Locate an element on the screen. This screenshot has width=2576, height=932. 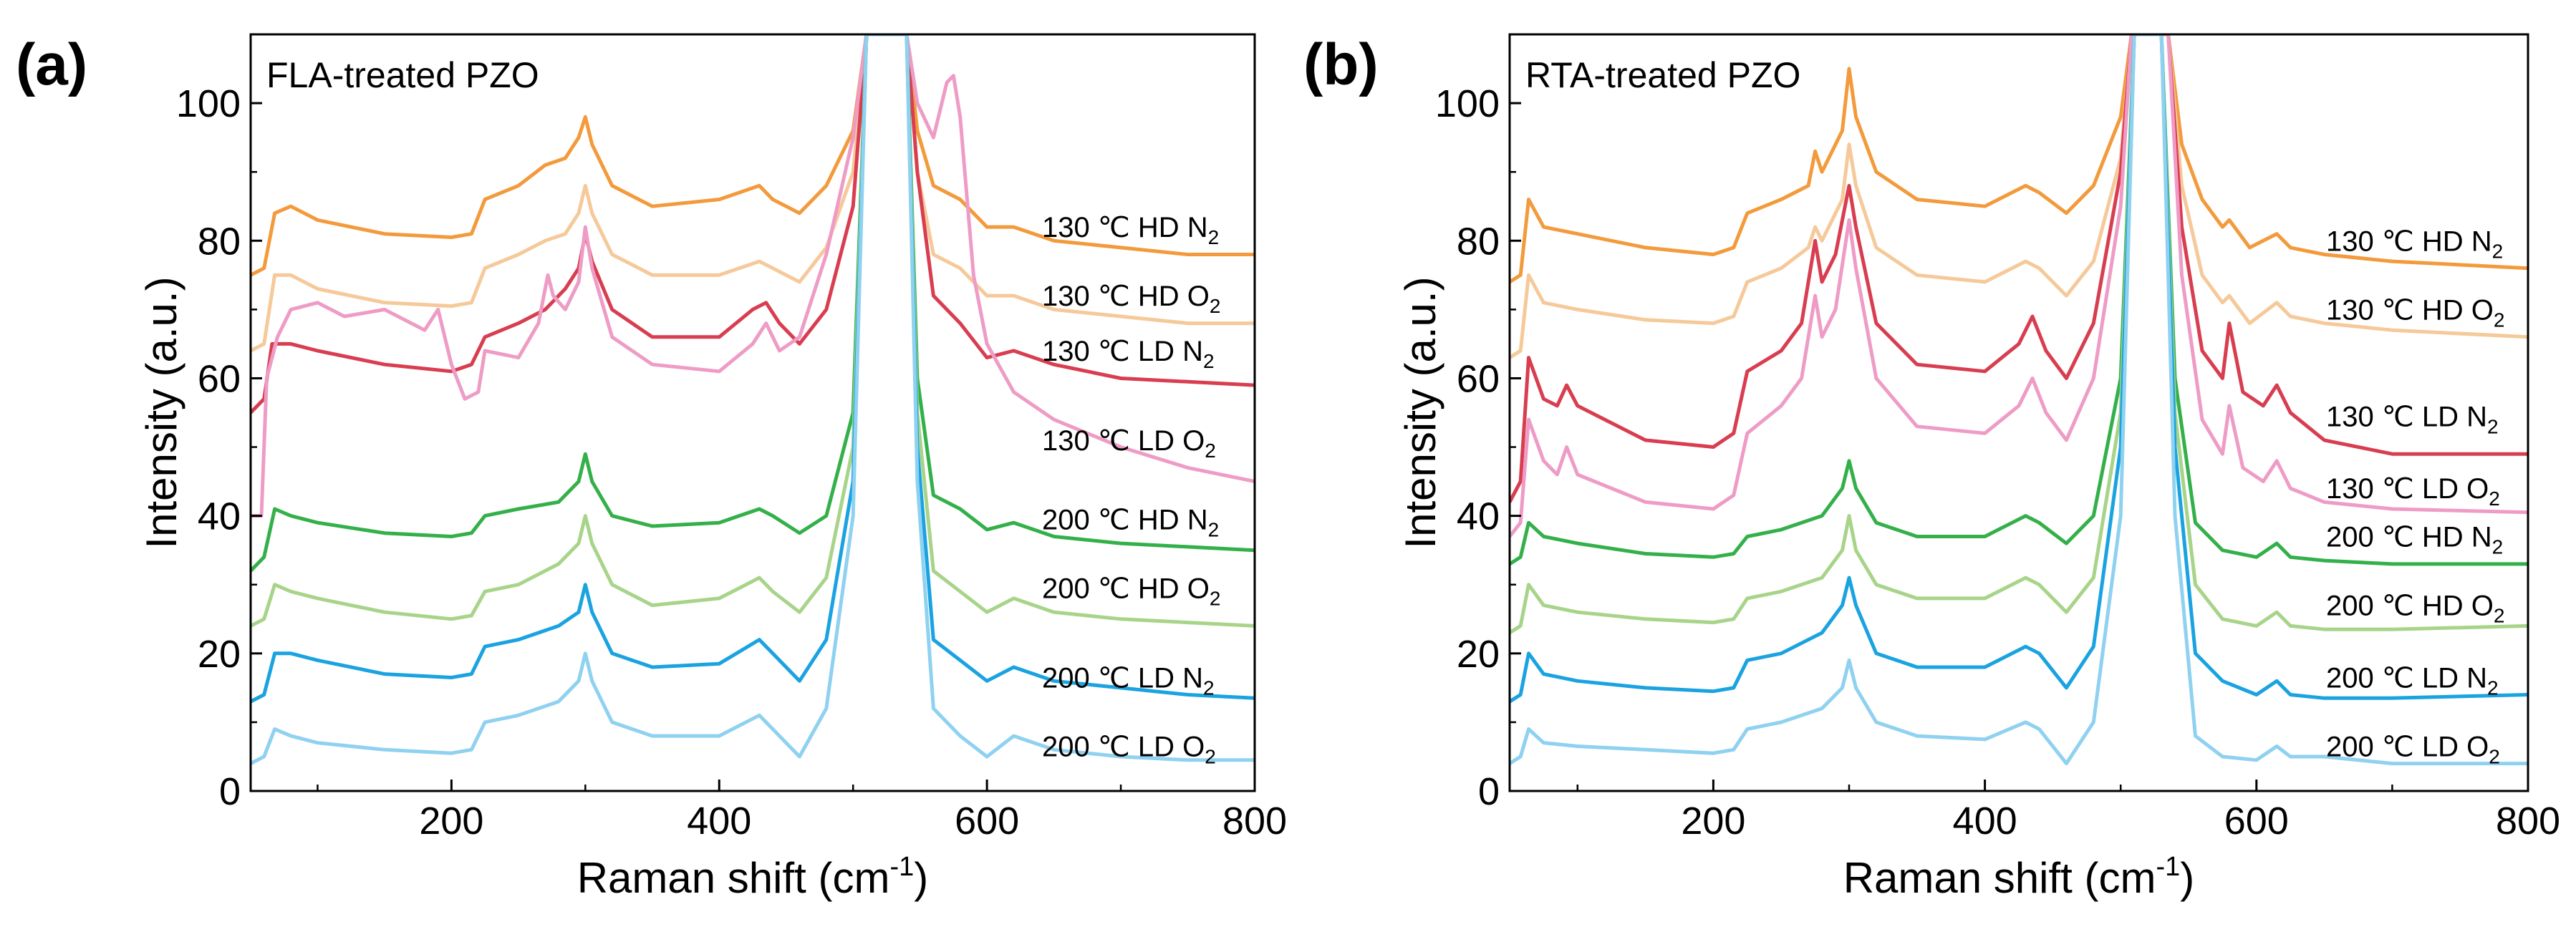
series-label-6: 200 ℃ LD N2 is located at coordinates (2412, 680).